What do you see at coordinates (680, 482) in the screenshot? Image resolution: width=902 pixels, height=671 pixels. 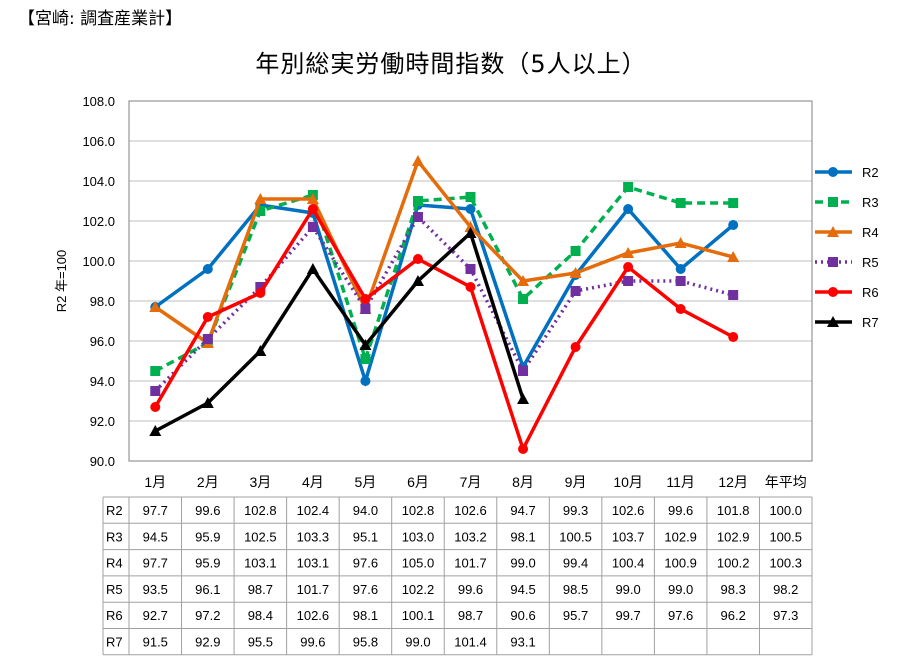 I see `x-tick-label: 11月` at bounding box center [680, 482].